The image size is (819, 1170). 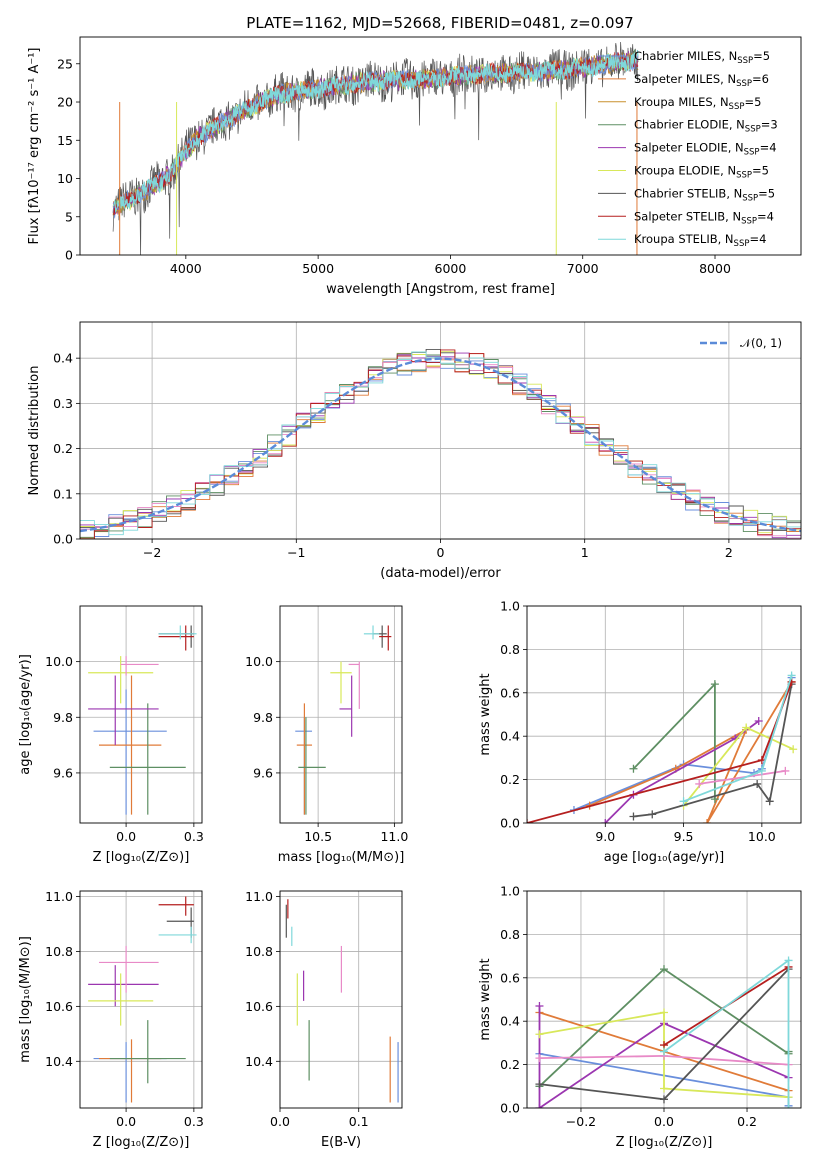 I want to click on y-tick-label: 0.3, so click(x=63, y=403).